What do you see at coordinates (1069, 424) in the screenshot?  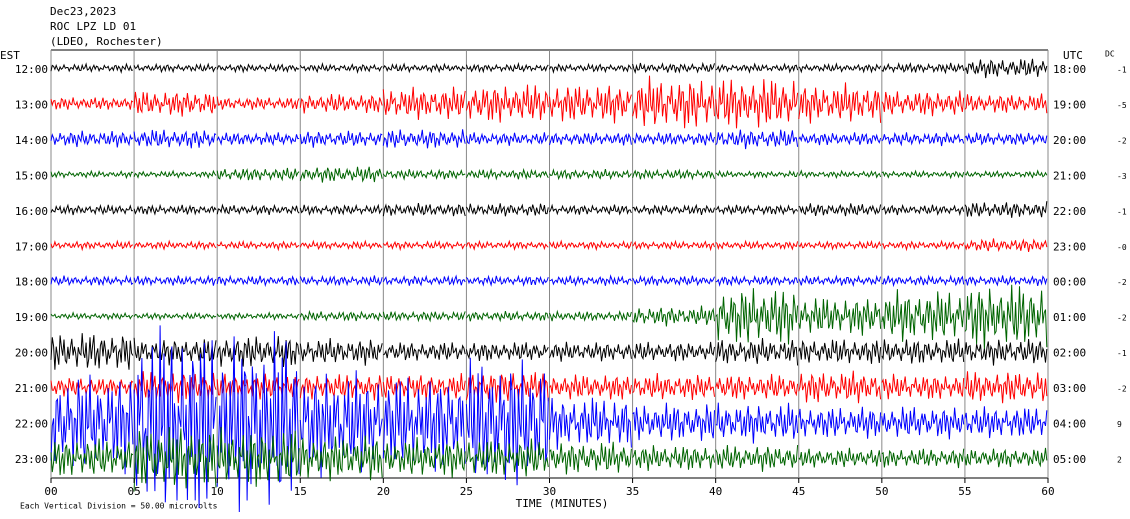 I see `utc-label: 04:00` at bounding box center [1069, 424].